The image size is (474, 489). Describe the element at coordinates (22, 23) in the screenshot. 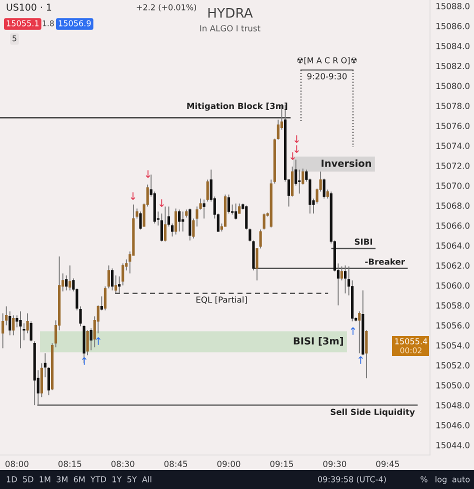

I see `annotation: 15055.1` at that location.